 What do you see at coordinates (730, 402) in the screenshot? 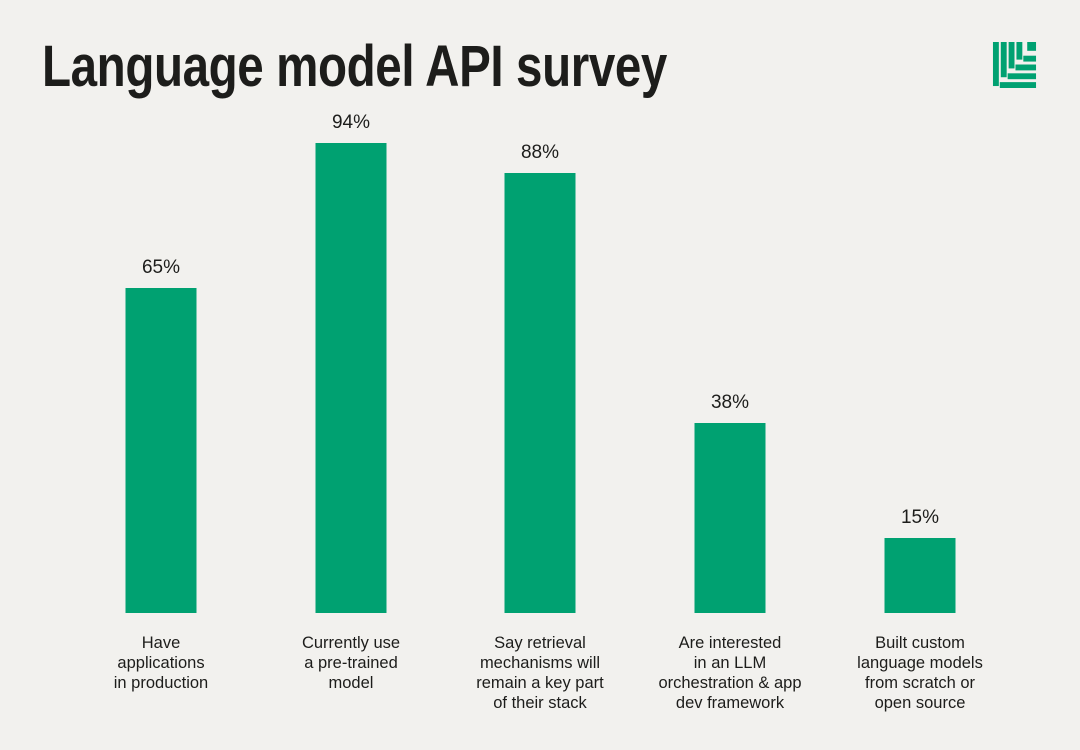
I see `bar-value-label: 38%` at bounding box center [730, 402].